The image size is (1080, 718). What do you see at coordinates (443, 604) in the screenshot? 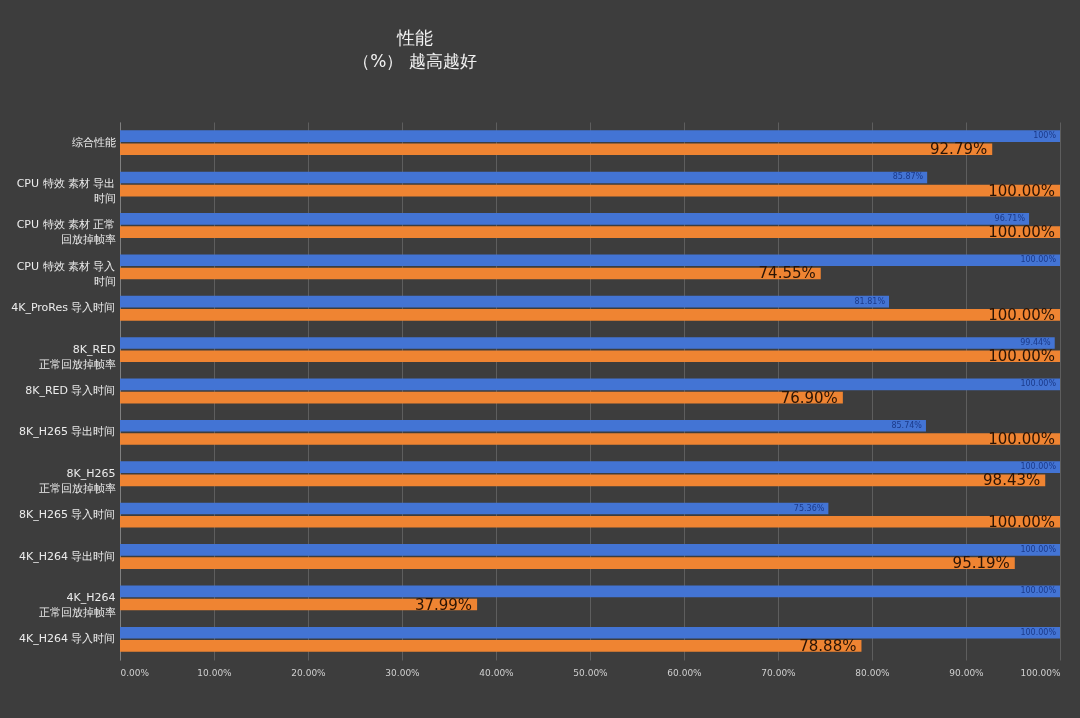
I see `data-label: 37.99%` at bounding box center [443, 604].